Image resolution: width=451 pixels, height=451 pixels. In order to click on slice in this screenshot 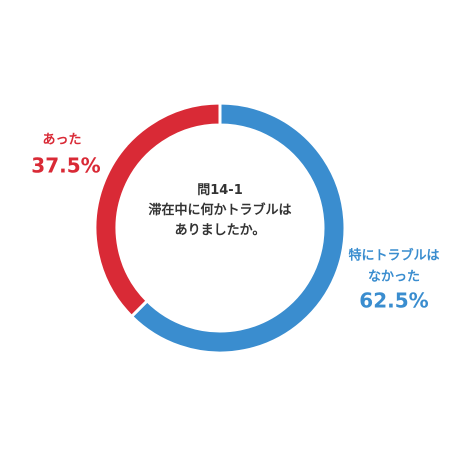, I will do `click(157, 210)`.